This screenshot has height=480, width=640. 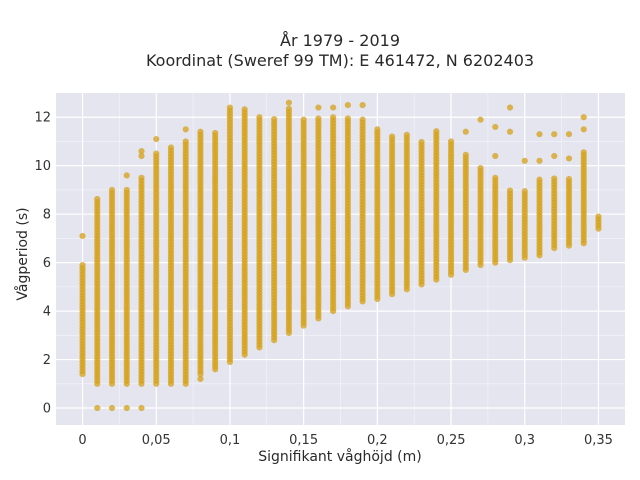 What do you see at coordinates (340, 40) in the screenshot?
I see `chart-title-line-1: År 1979 - 2019` at bounding box center [340, 40].